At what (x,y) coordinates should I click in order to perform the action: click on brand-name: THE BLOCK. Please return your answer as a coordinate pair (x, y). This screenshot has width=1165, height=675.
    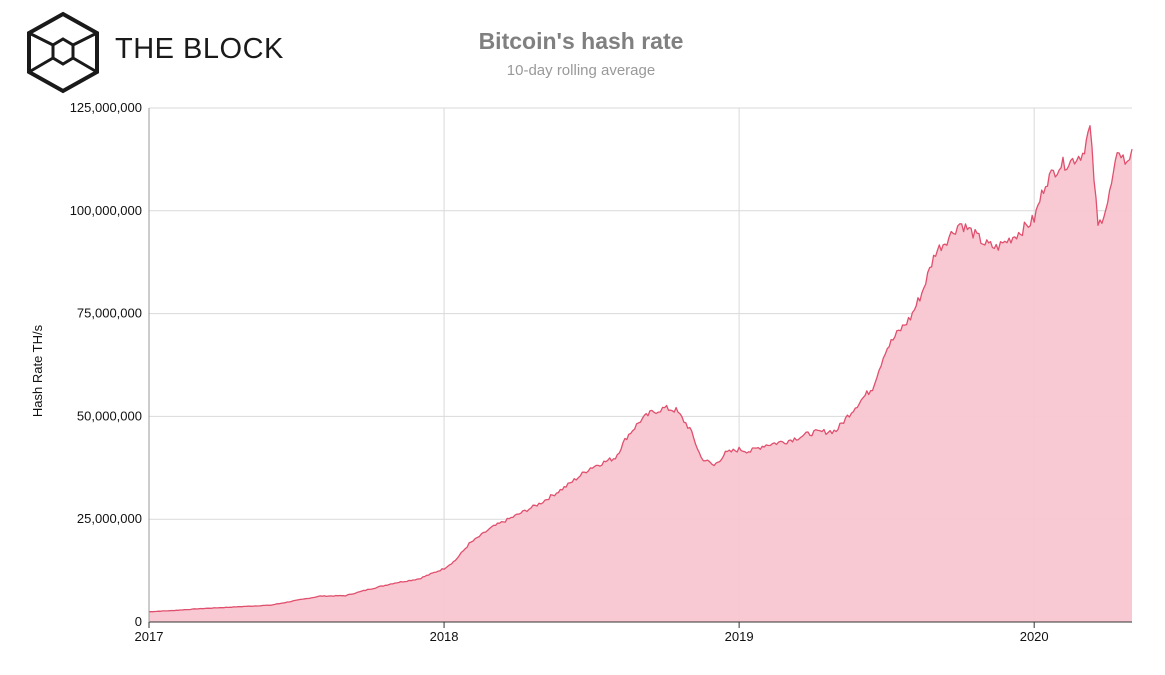
    Looking at the image, I should click on (199, 49).